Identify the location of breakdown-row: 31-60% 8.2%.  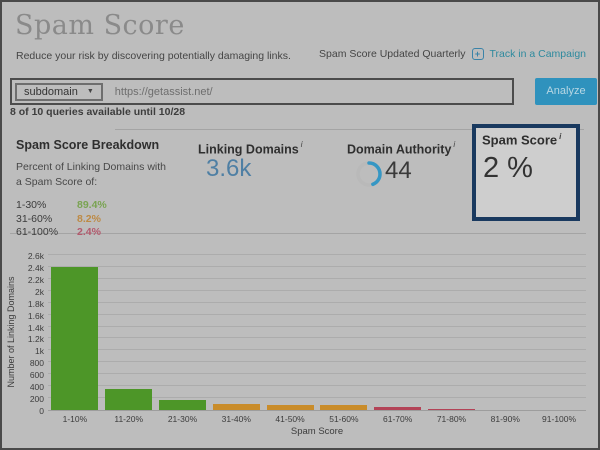
(101, 220).